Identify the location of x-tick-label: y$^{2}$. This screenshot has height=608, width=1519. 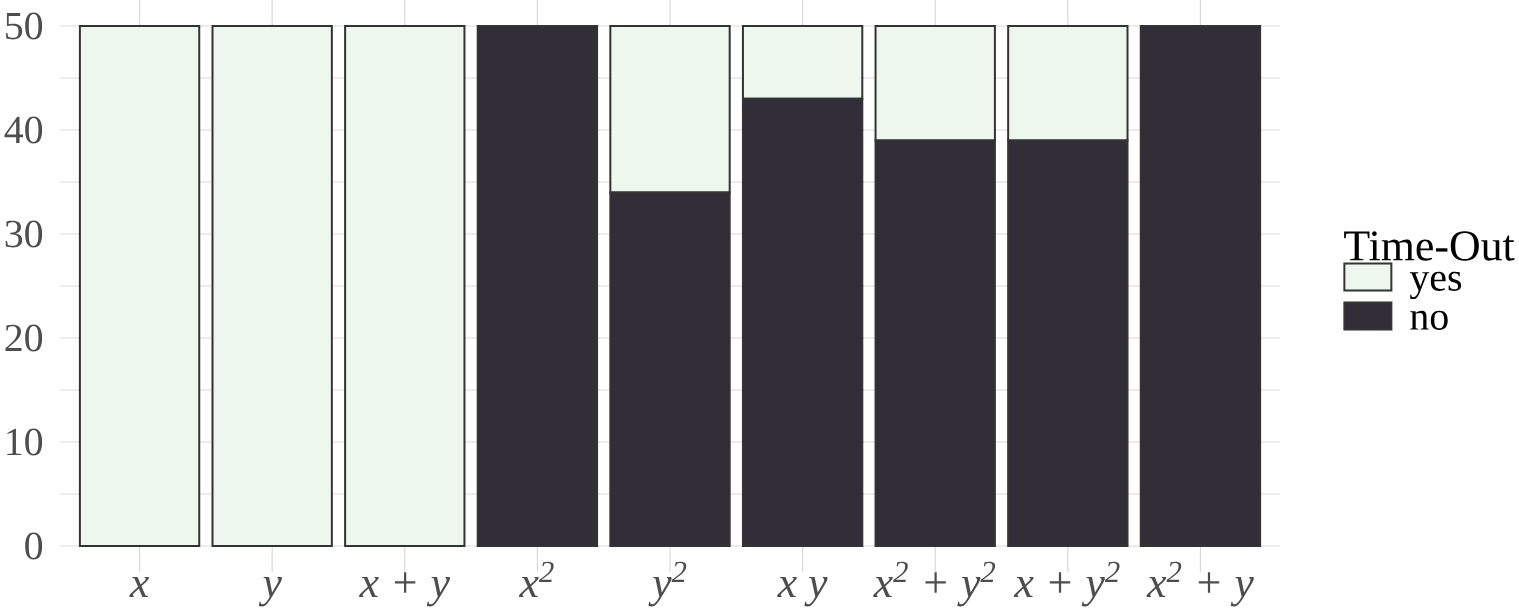
(667, 584).